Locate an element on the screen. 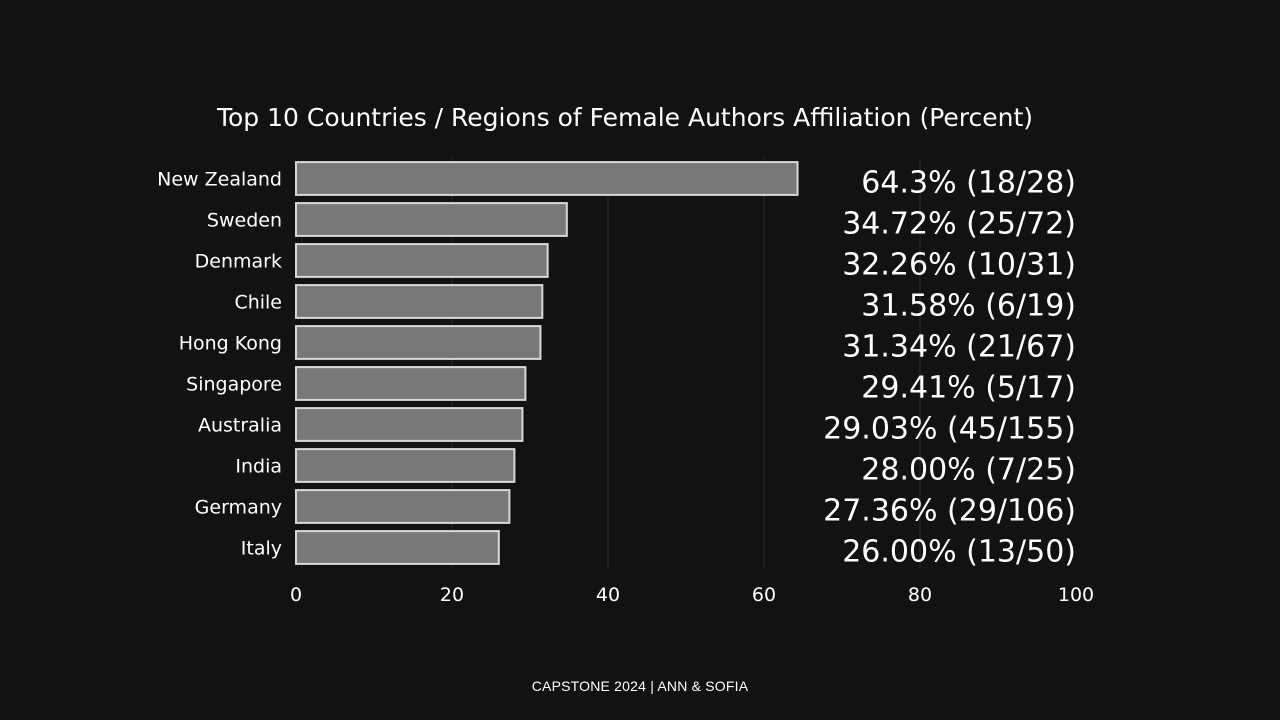 This screenshot has height=720, width=1280. value-label: 64.3% (18/28) is located at coordinates (968, 183).